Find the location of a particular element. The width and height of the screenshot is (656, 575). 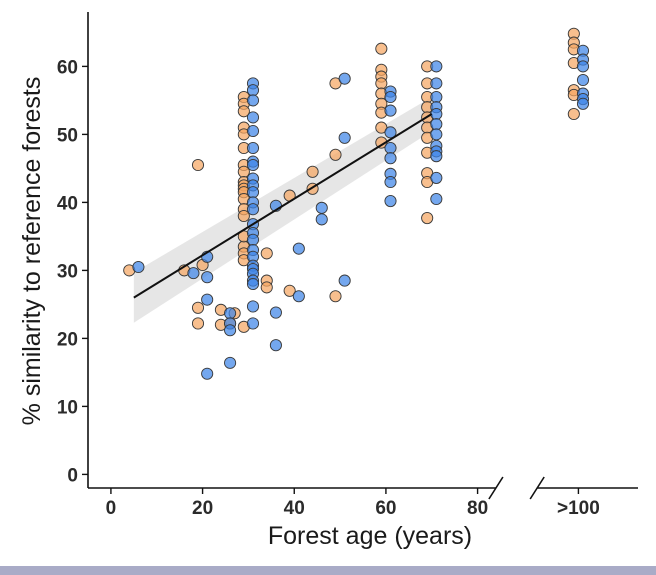

x-tick-label-3: 60 is located at coordinates (385, 508).